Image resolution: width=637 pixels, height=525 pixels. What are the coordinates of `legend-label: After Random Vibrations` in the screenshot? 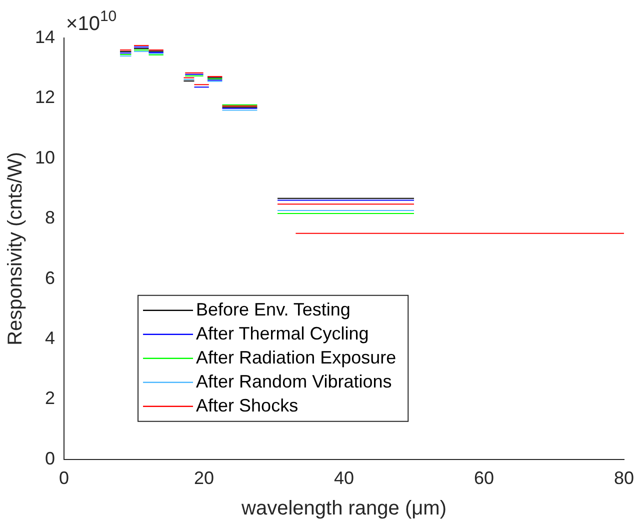 It's located at (294, 381).